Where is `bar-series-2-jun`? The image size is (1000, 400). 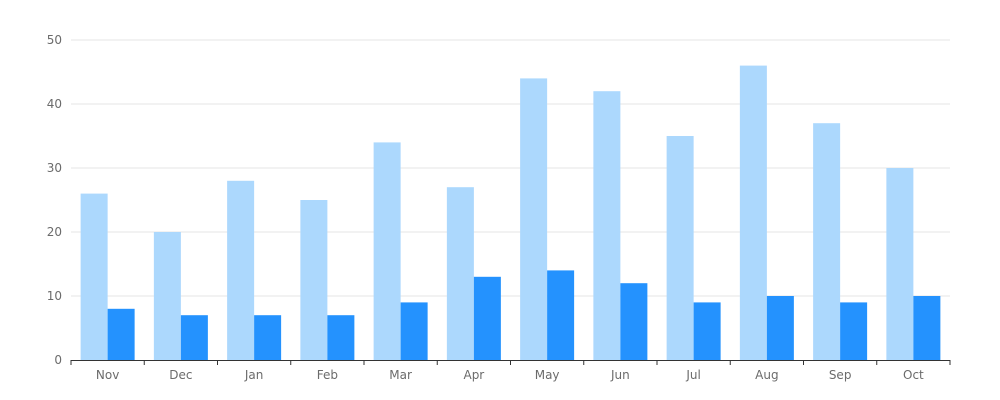
bar-series-2-jun is located at coordinates (634, 321).